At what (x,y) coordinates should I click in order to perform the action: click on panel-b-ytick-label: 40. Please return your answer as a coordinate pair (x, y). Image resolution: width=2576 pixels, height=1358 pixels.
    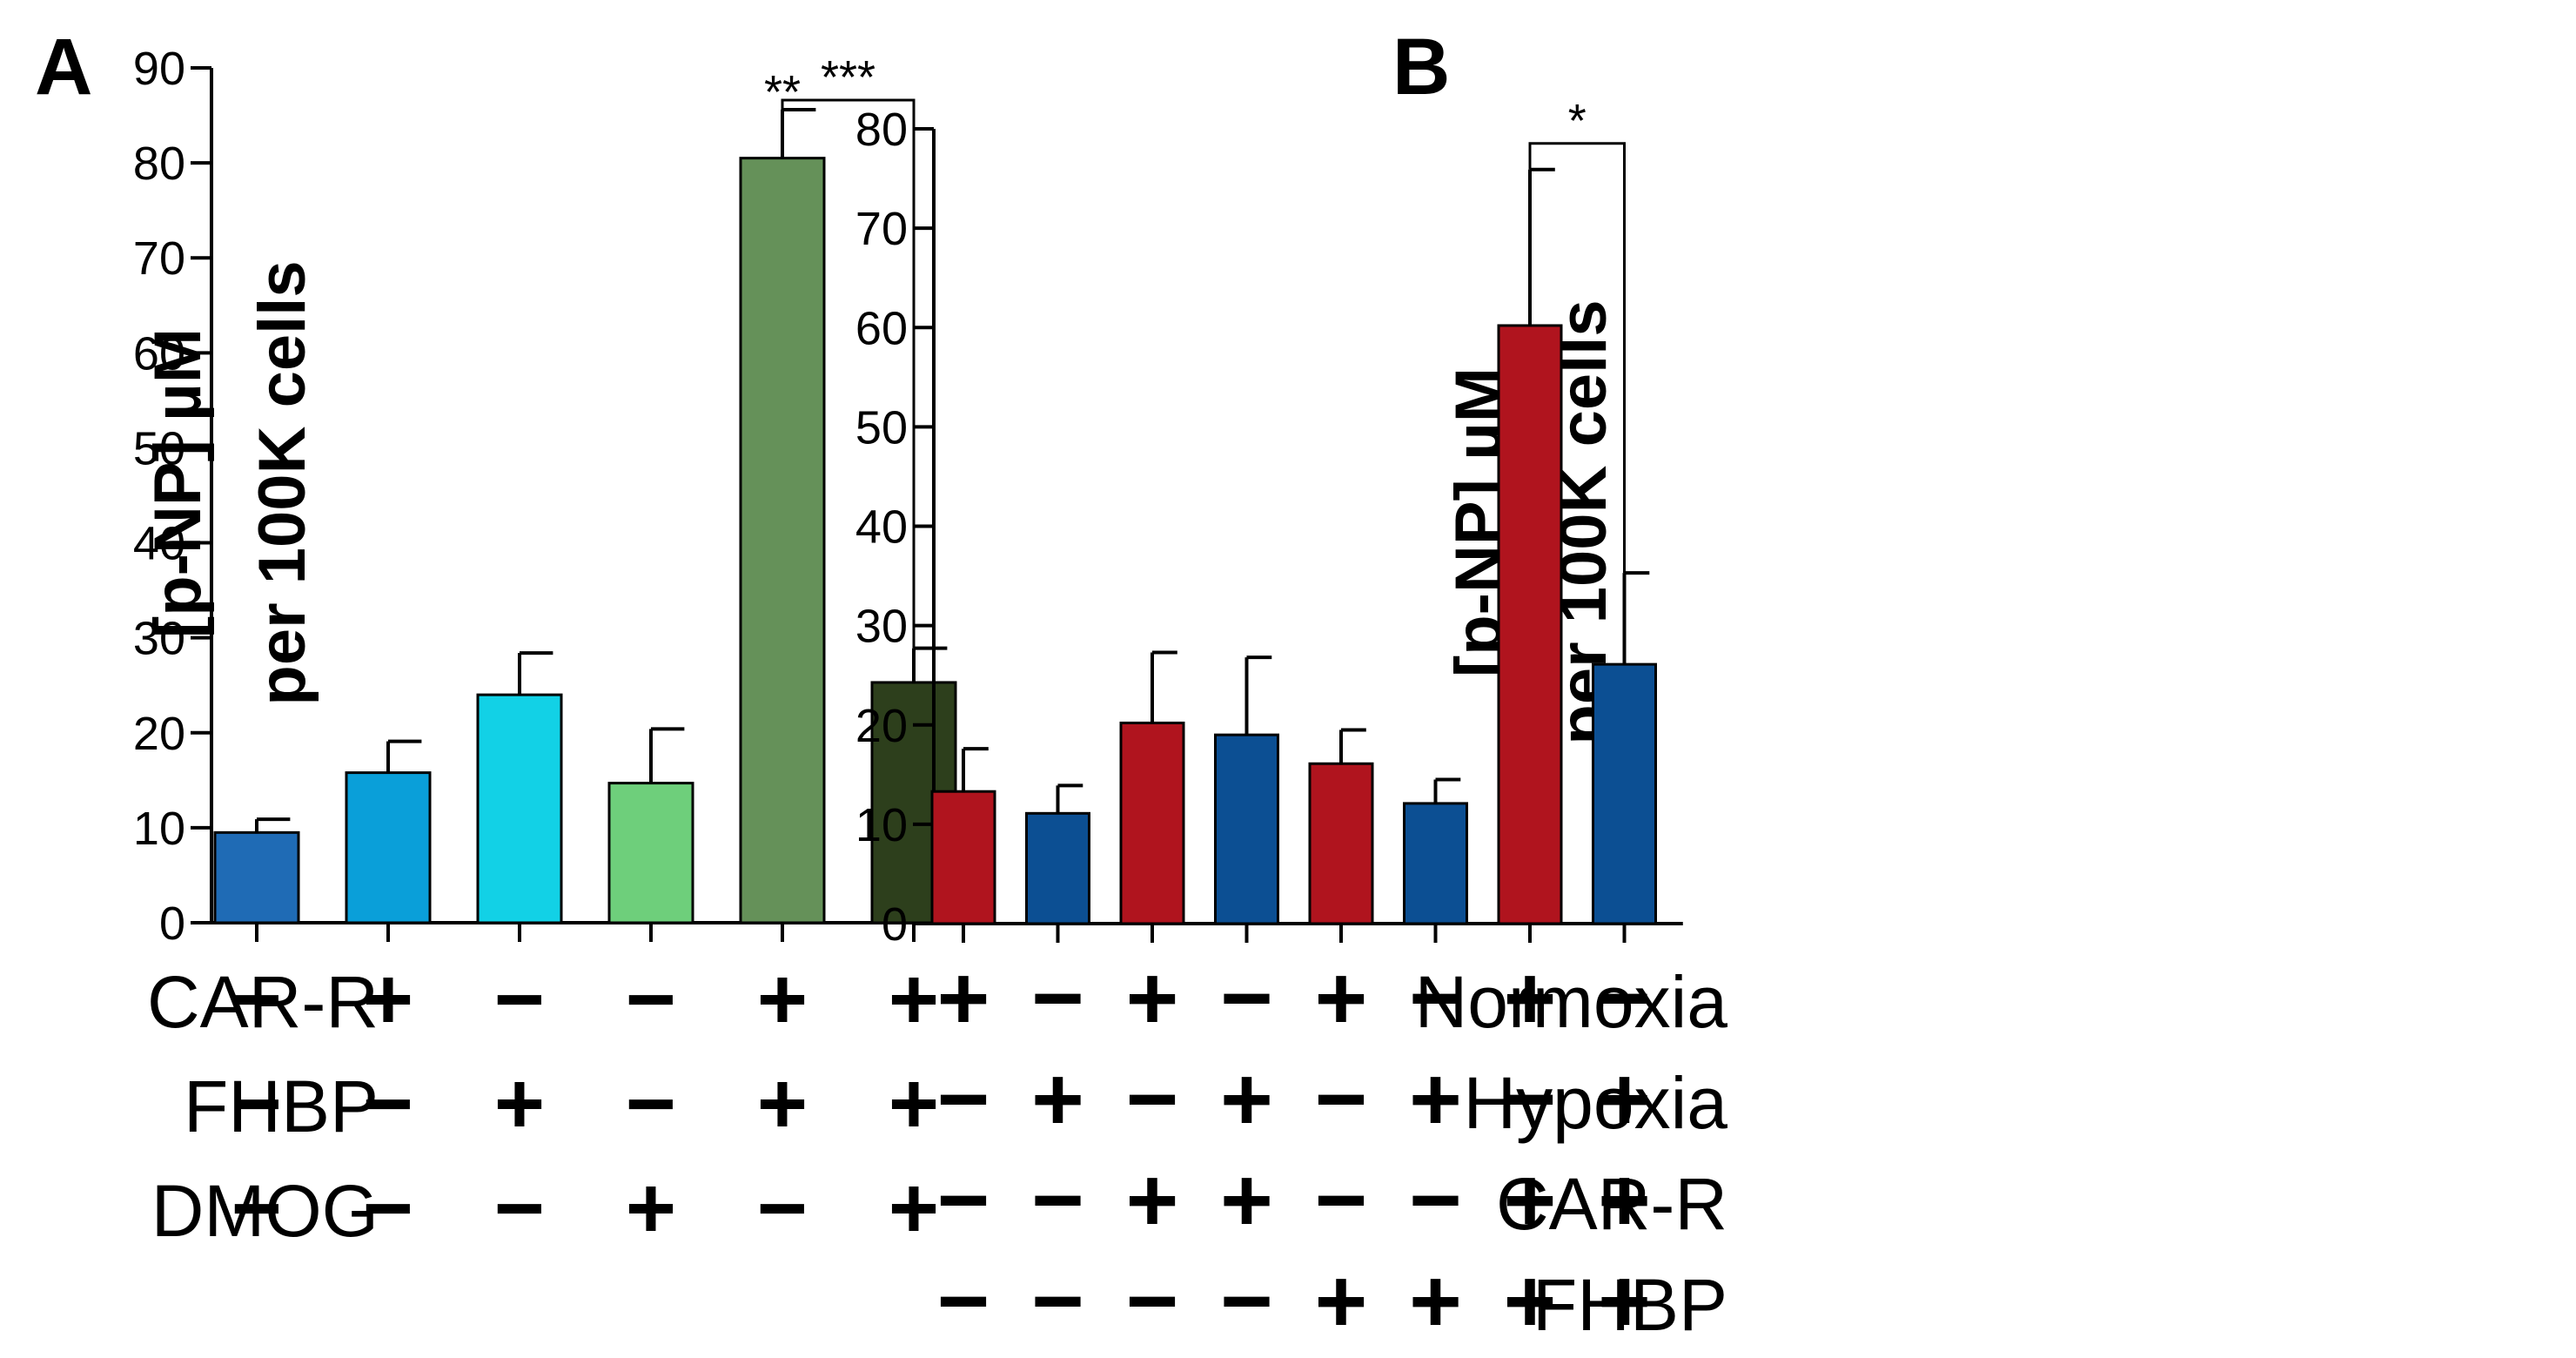
    Looking at the image, I should click on (881, 527).